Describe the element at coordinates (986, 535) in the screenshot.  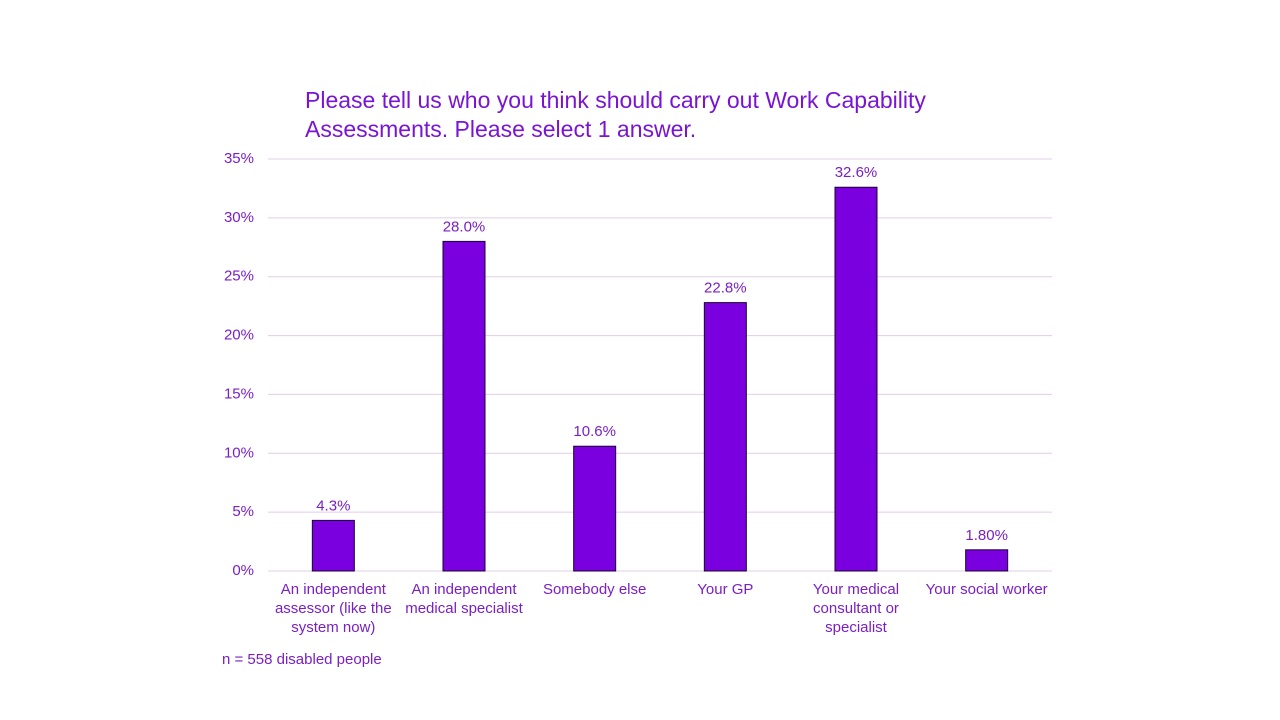
I see `data-label: 1.80%` at that location.